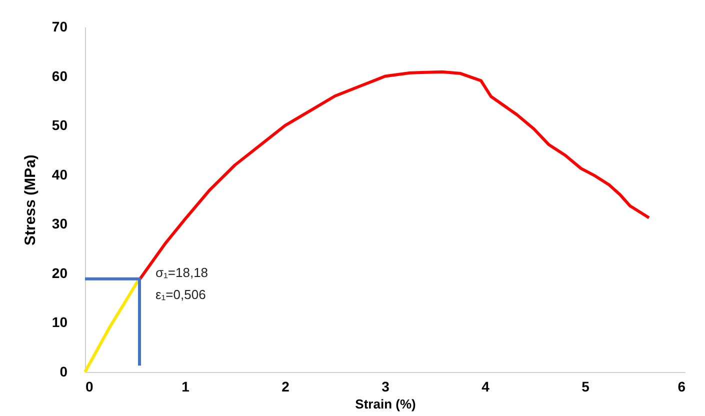 This screenshot has width=705, height=416. Describe the element at coordinates (90, 386) in the screenshot. I see `x-tick-label: 0` at that location.